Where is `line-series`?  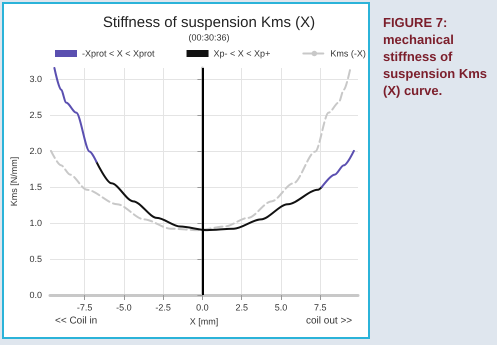 line-series is located at coordinates (209, 196).